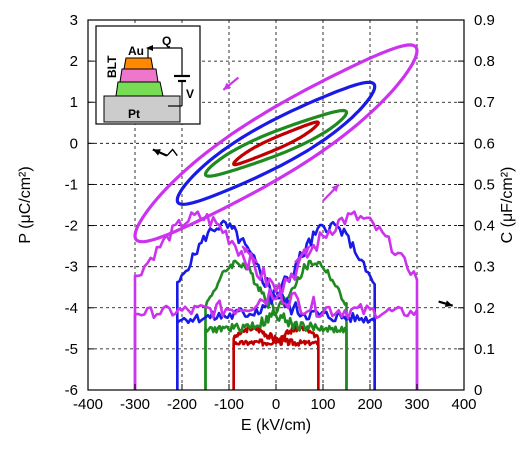 This screenshot has width=524, height=450. What do you see at coordinates (335, 188) in the screenshot?
I see `sweep-arrow-lower-head` at bounding box center [335, 188].